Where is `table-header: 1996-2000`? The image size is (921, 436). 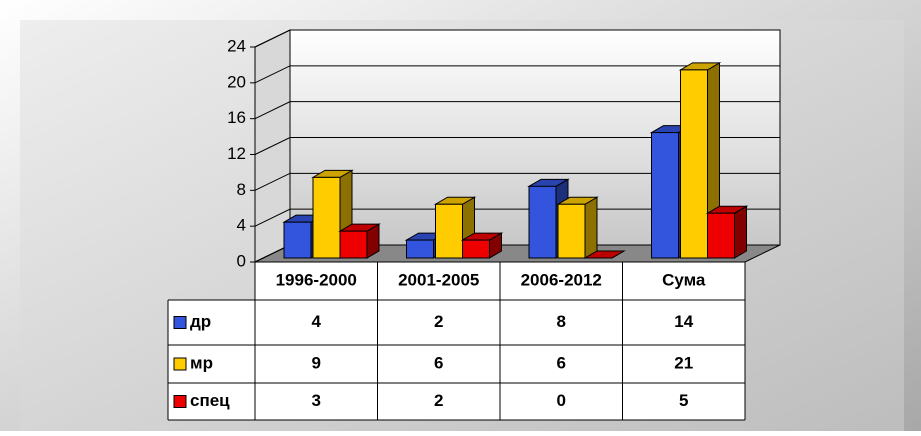 table-header: 1996-2000 is located at coordinates (316, 279).